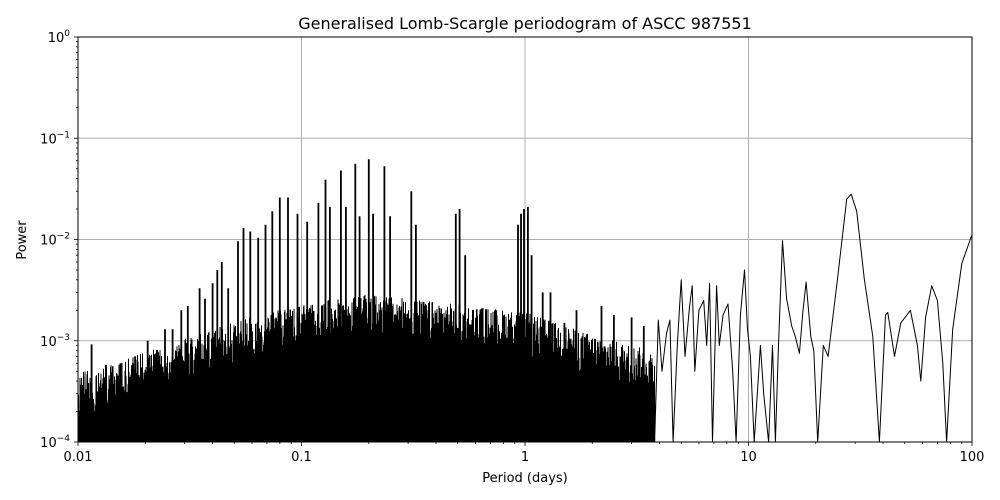 This screenshot has height=500, width=1000. Describe the element at coordinates (55, 442) in the screenshot. I see `y-tick-label: 10⁻⁴` at that location.